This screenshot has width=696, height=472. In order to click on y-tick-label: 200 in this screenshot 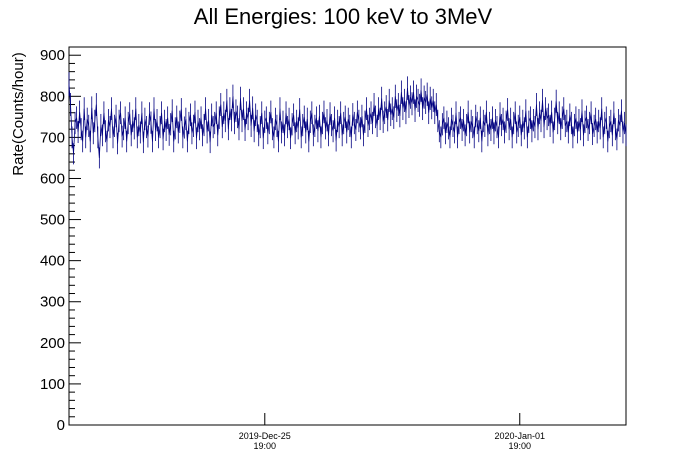, I will do `click(52, 343)`.